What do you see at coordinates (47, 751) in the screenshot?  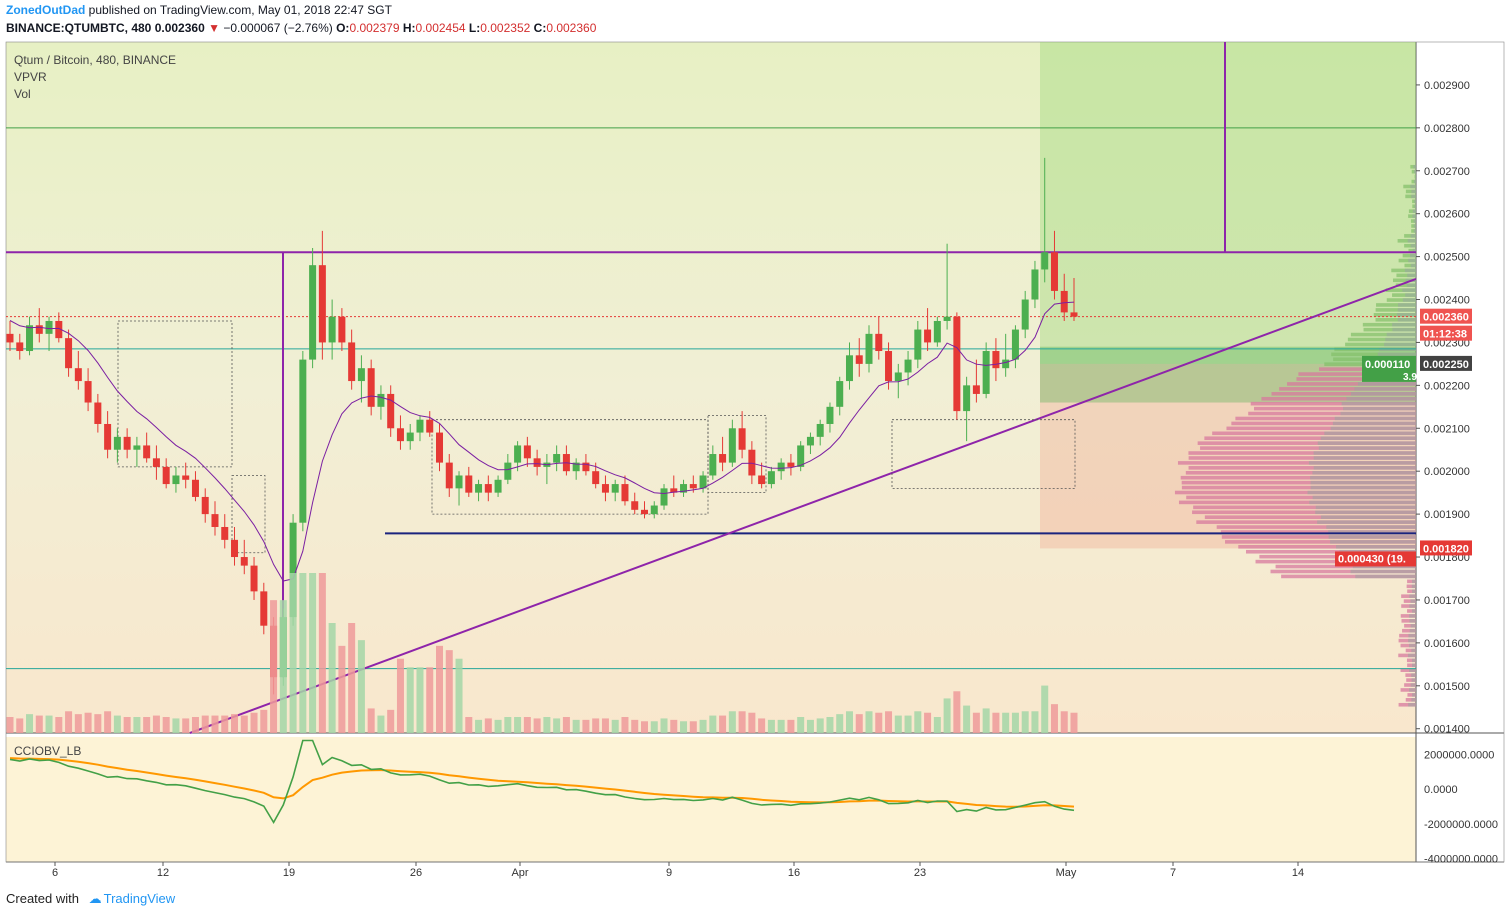 I see `indicator-label: CCIOBV_LB` at bounding box center [47, 751].